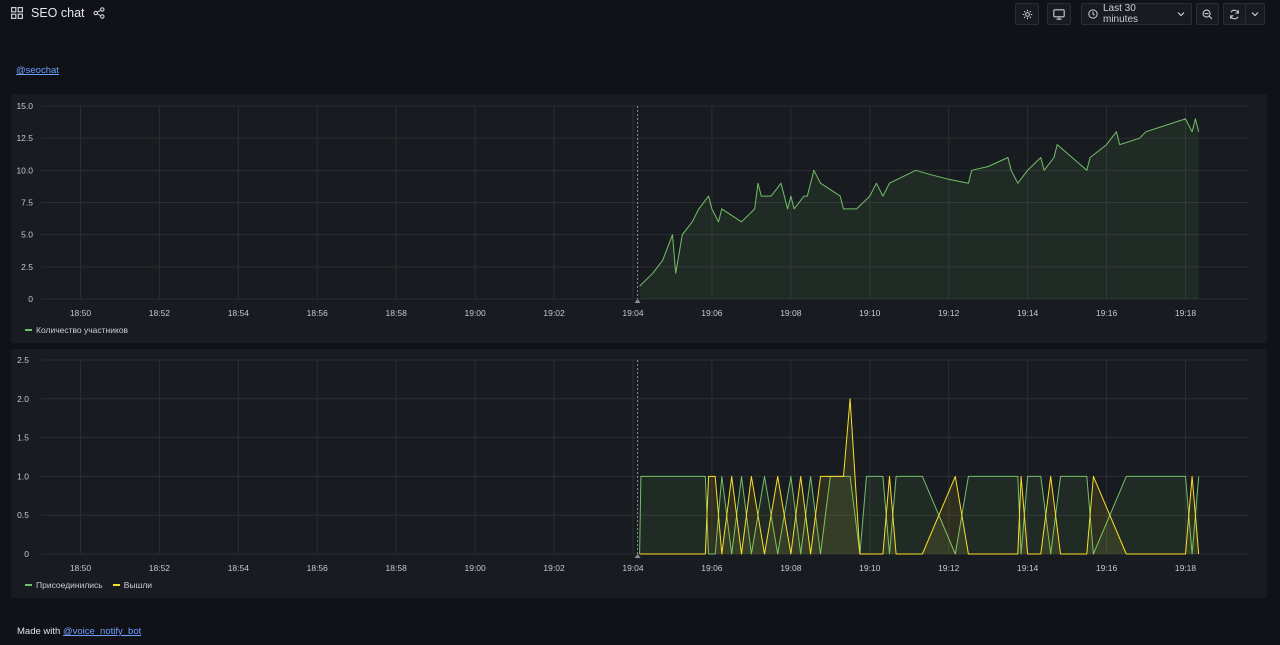 This screenshot has width=1280, height=645. What do you see at coordinates (39, 631) in the screenshot?
I see `footer-prefix: Made with` at bounding box center [39, 631].